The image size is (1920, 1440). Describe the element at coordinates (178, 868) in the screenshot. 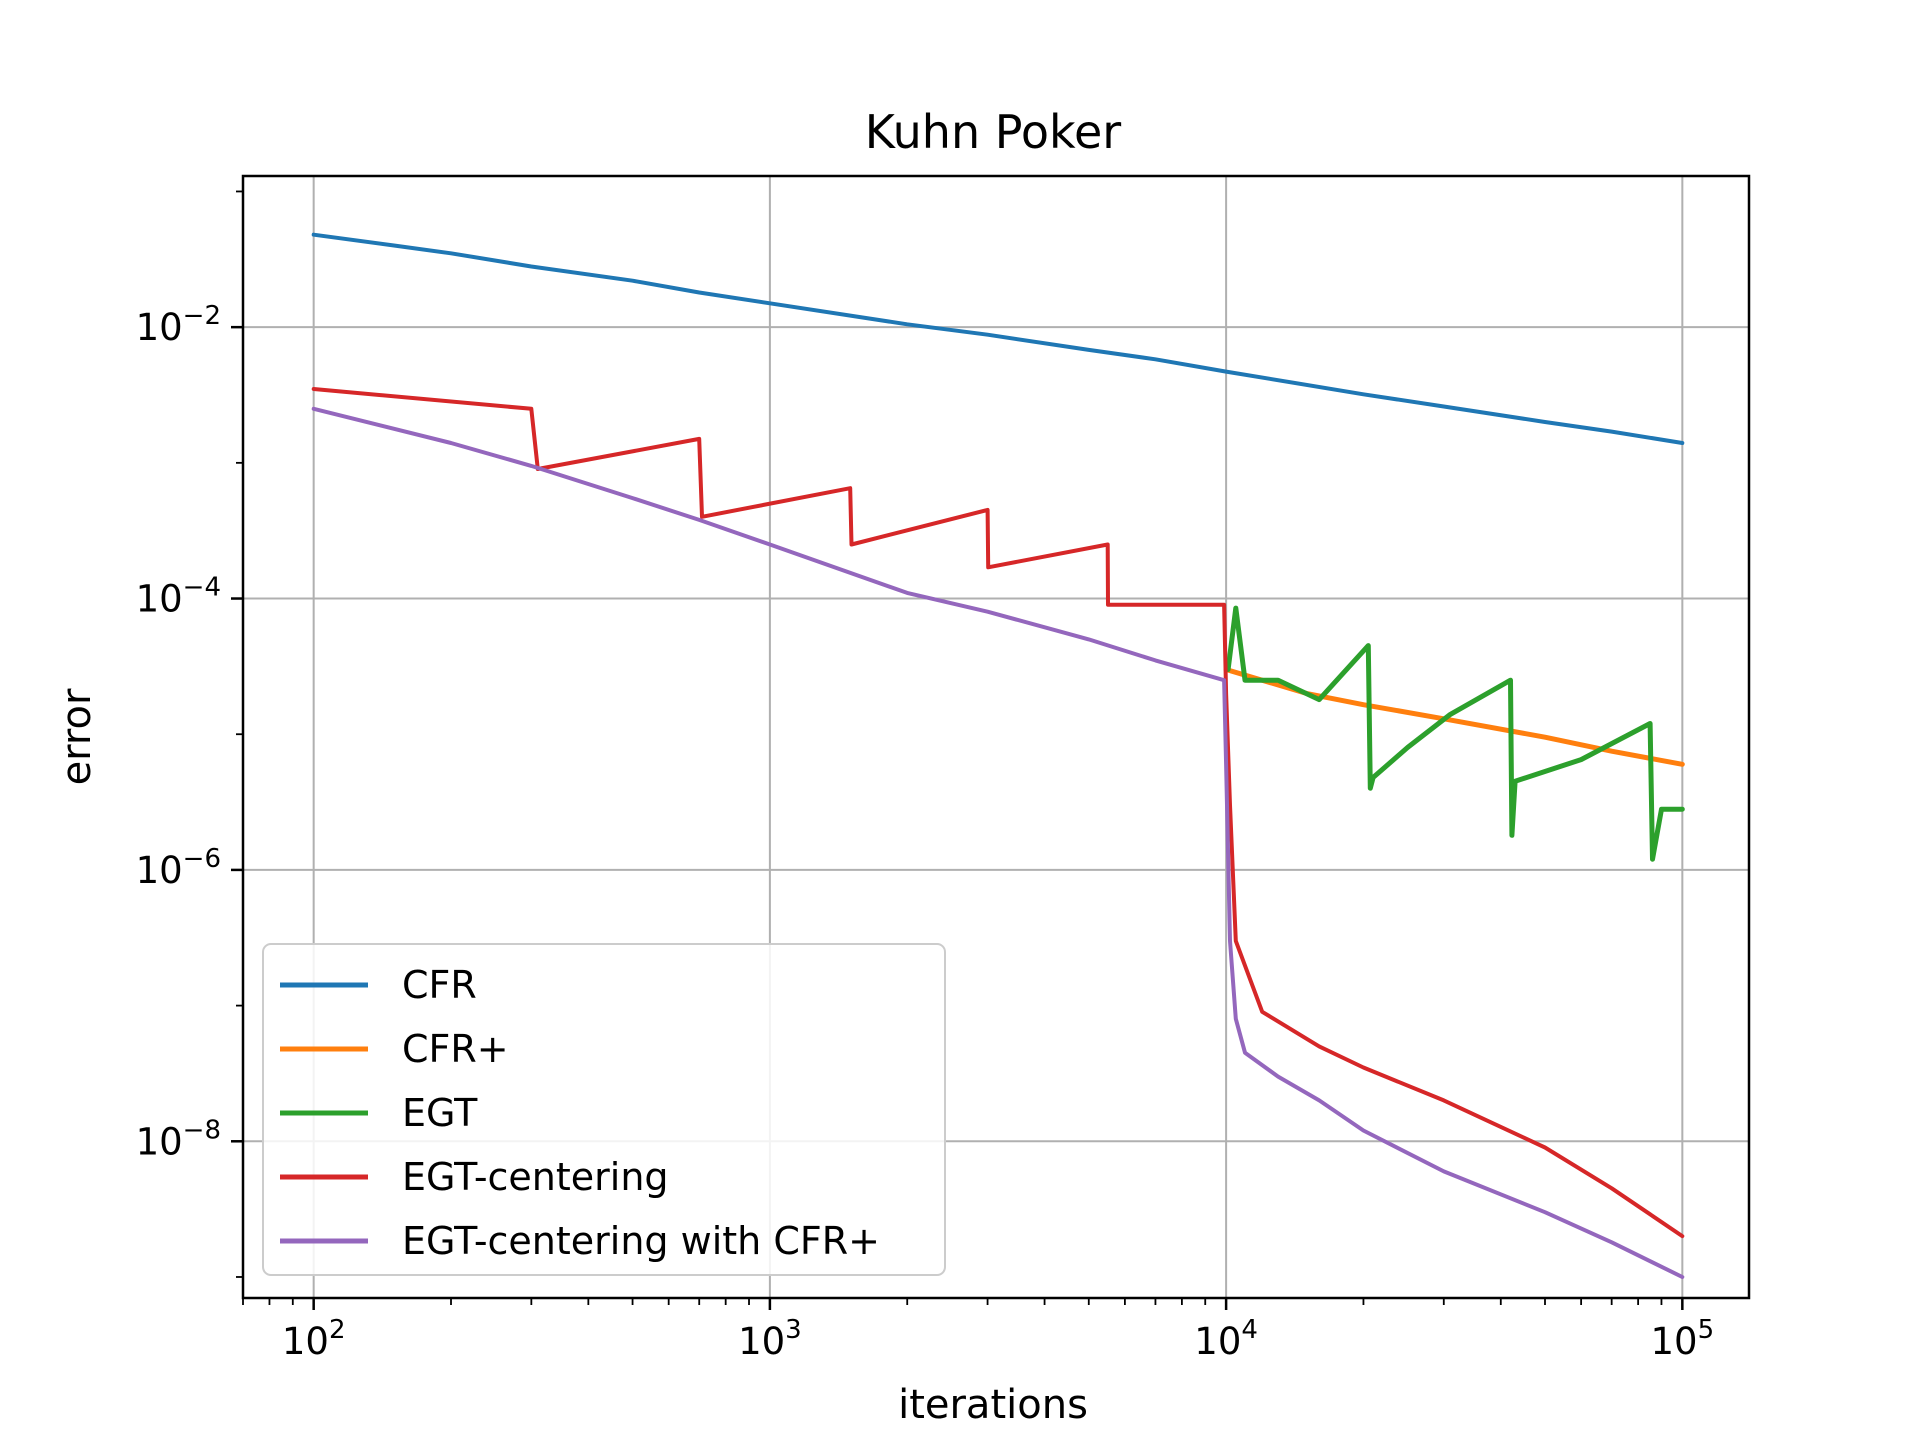

I see `y-tick-label: 10⁻⁶` at that location.